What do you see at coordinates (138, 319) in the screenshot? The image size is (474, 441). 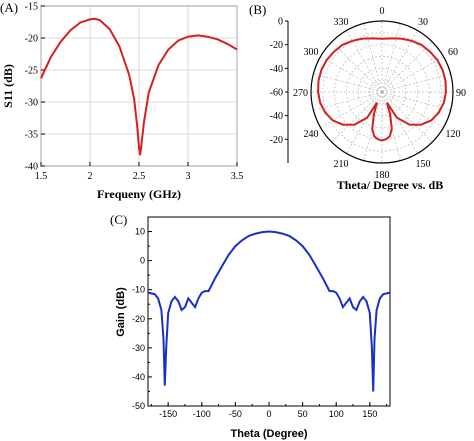 I see `panel-c-ytick-label: -20` at bounding box center [138, 319].